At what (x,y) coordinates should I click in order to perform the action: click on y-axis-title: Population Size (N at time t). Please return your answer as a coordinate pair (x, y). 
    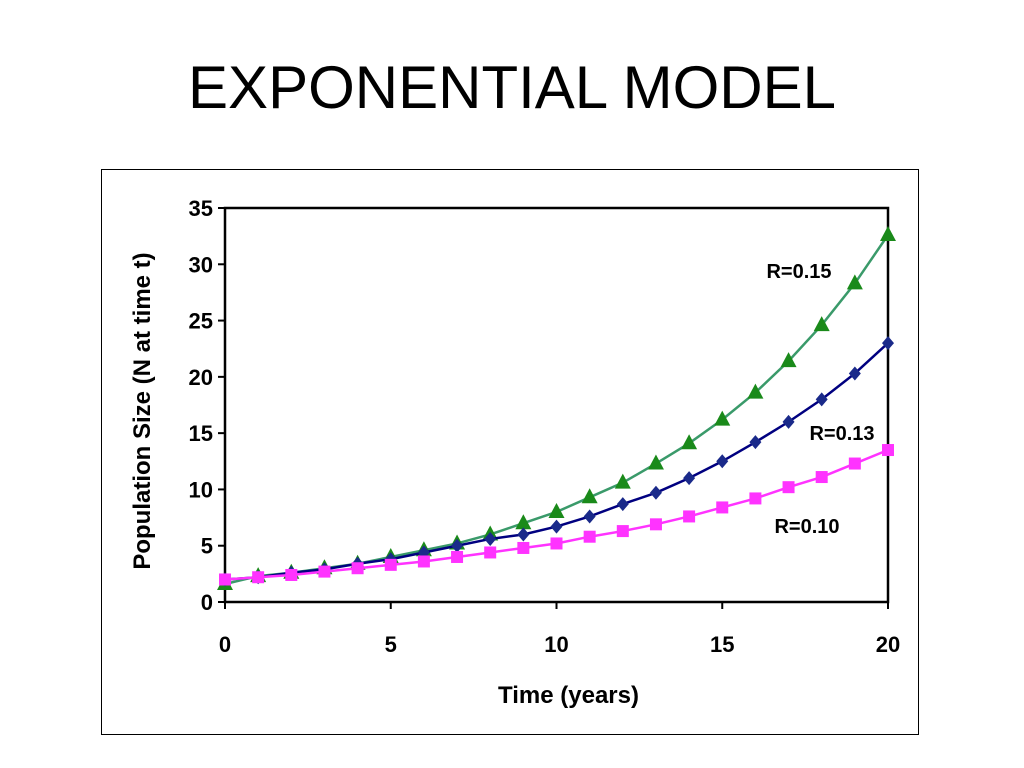
    Looking at the image, I should click on (142, 410).